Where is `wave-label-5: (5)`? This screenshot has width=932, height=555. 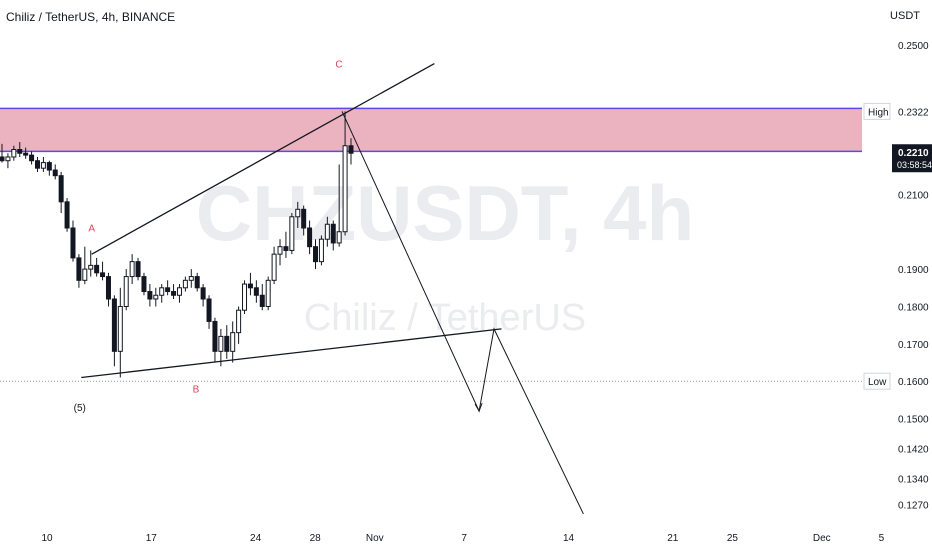 wave-label-5: (5) is located at coordinates (80, 408).